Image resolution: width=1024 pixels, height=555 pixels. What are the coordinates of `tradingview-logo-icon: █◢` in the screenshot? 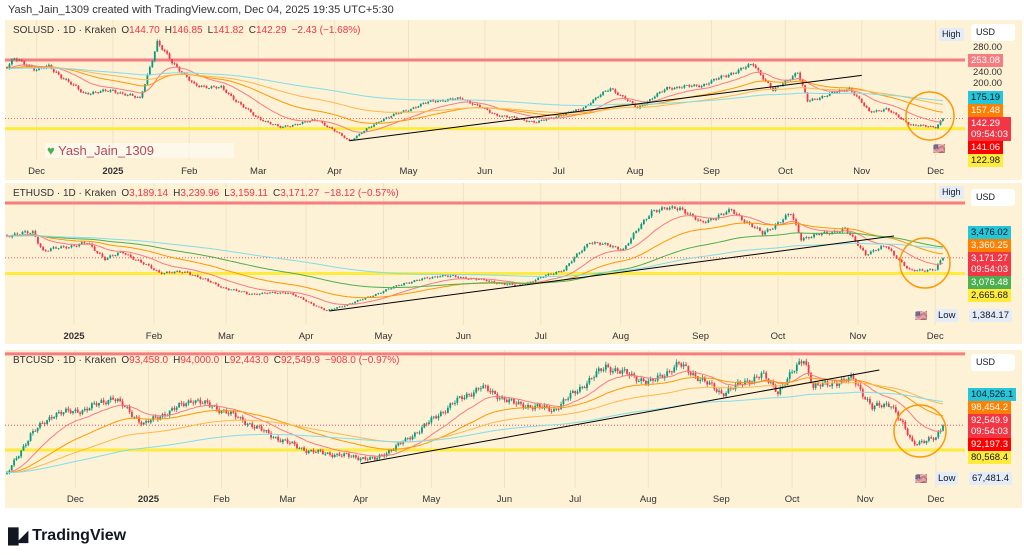 It's located at (18, 536).